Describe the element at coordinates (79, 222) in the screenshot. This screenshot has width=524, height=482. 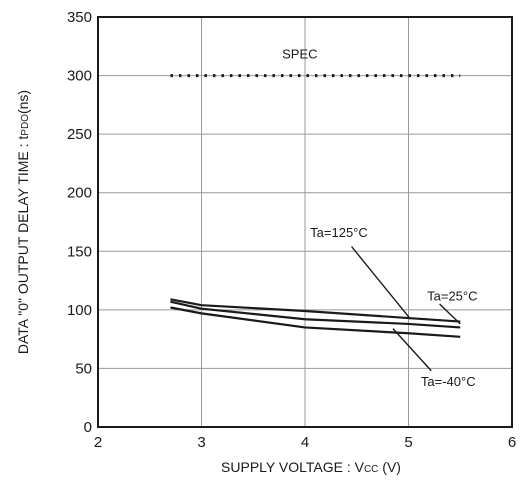
I see `y-tick-labels: 0 50 100 150 200 250 300 350` at that location.